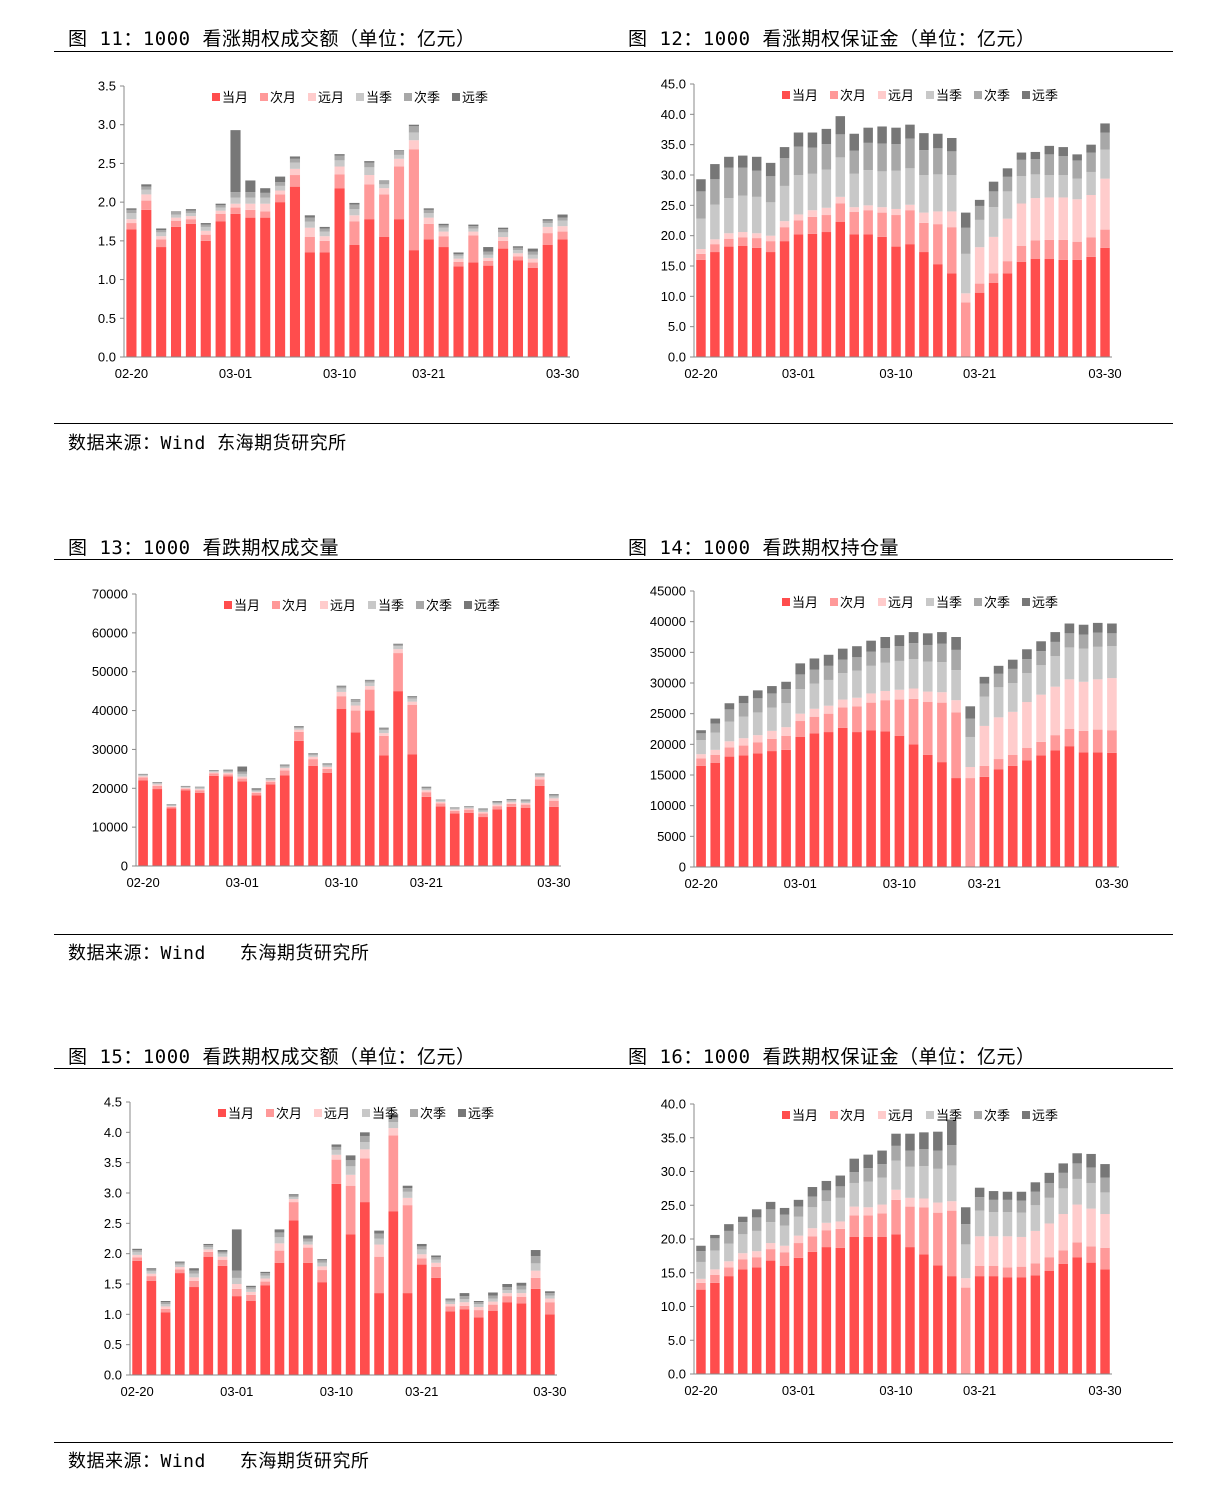  Describe the element at coordinates (613, 1068) in the screenshot. I see `divider` at that location.